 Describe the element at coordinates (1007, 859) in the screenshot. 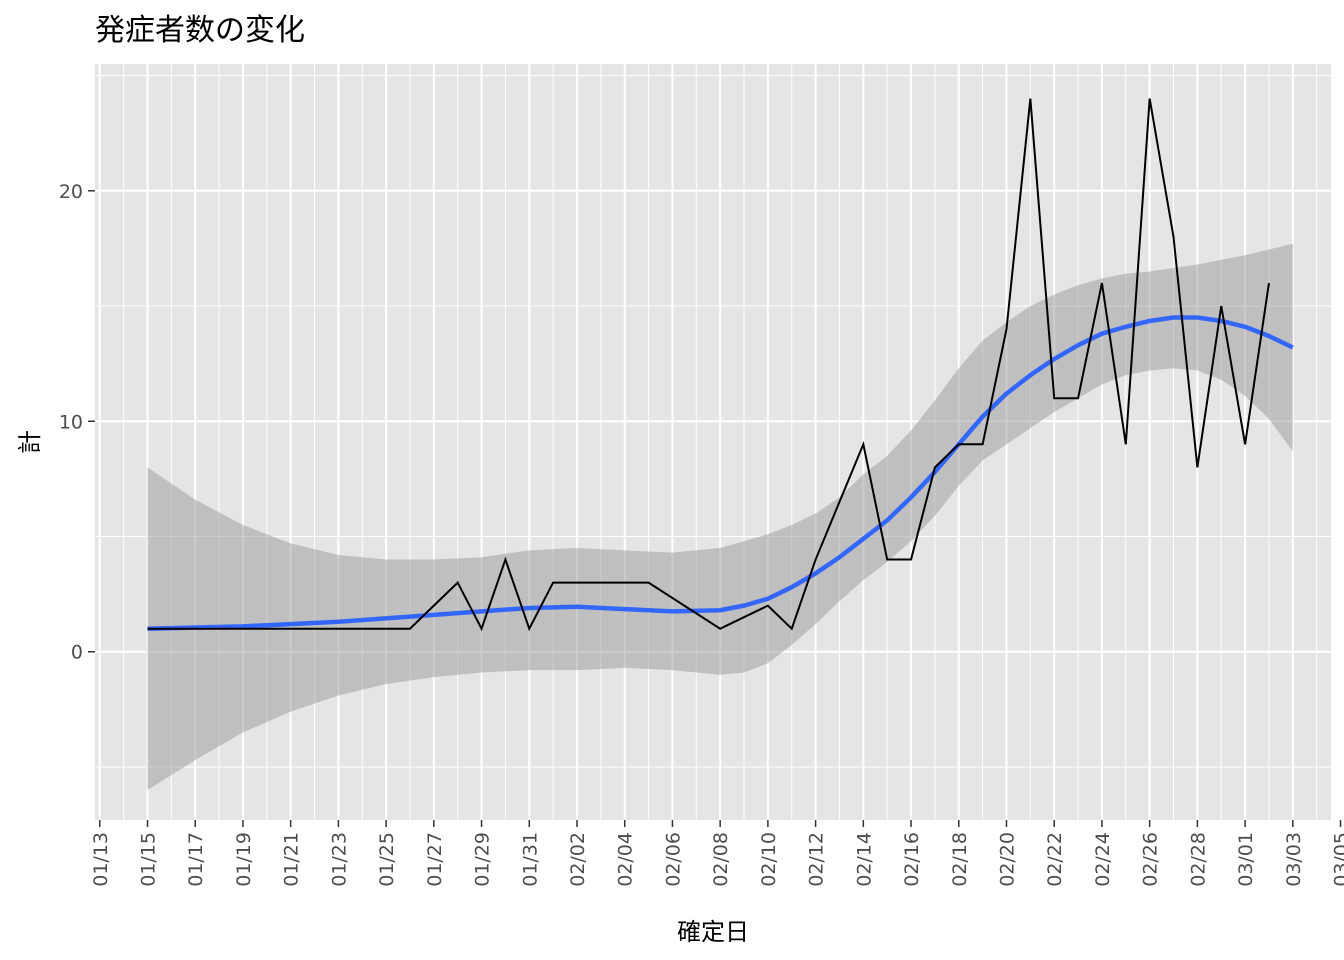

I see `x-tick-label: 02/20` at that location.